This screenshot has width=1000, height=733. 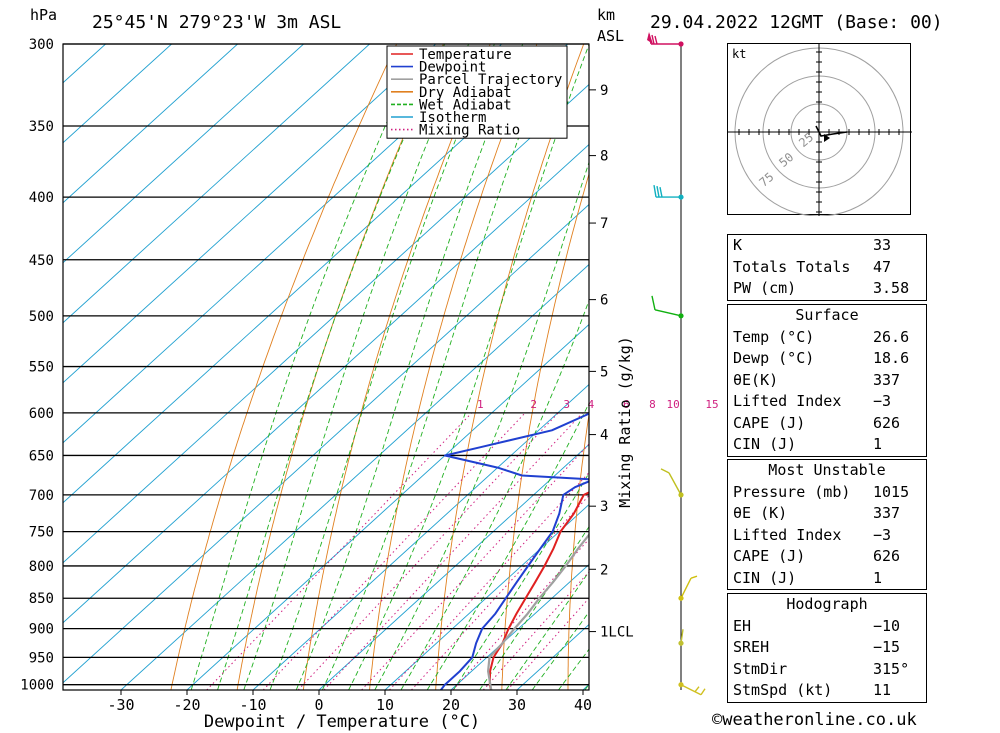 What do you see at coordinates (751, 647) in the screenshot?
I see `hodograph-stat-label: SREH` at bounding box center [751, 647].